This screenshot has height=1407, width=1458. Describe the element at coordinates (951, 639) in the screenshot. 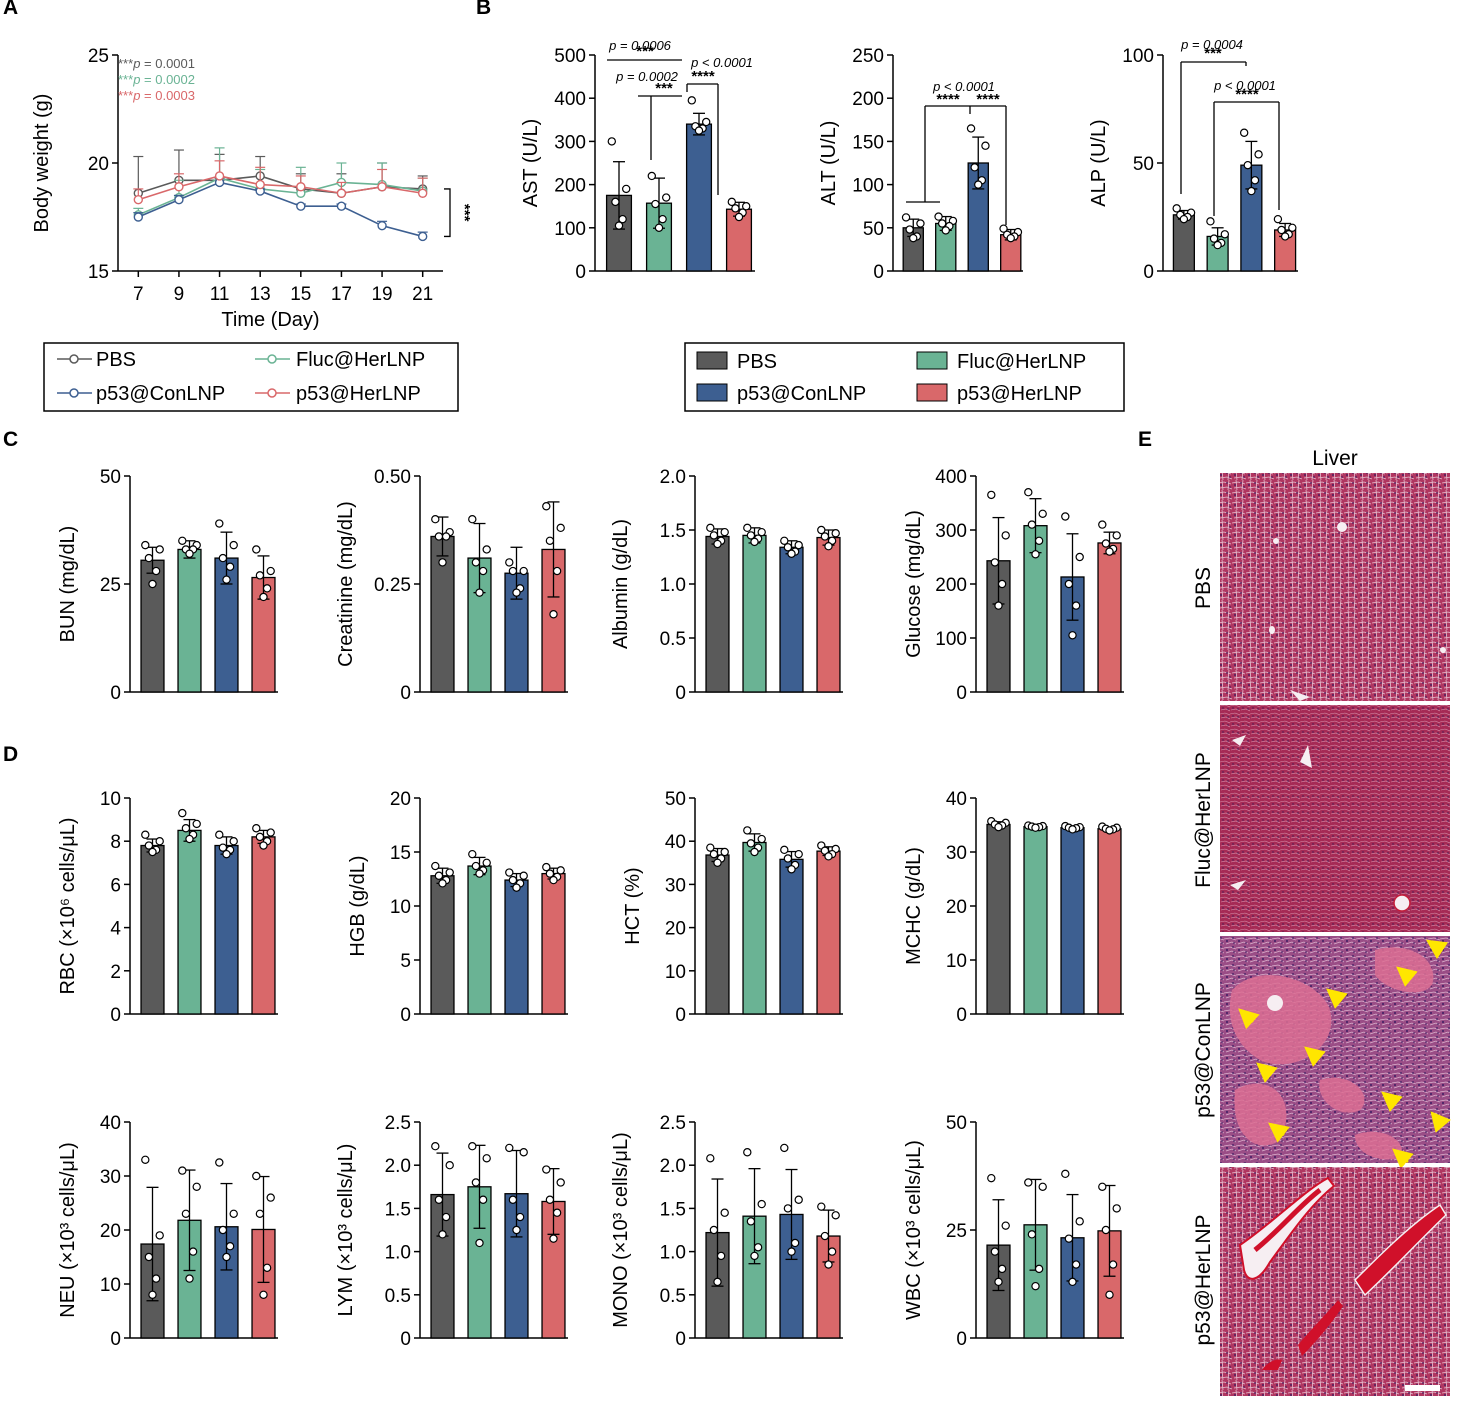

I see `y-tick-label: 100` at that location.